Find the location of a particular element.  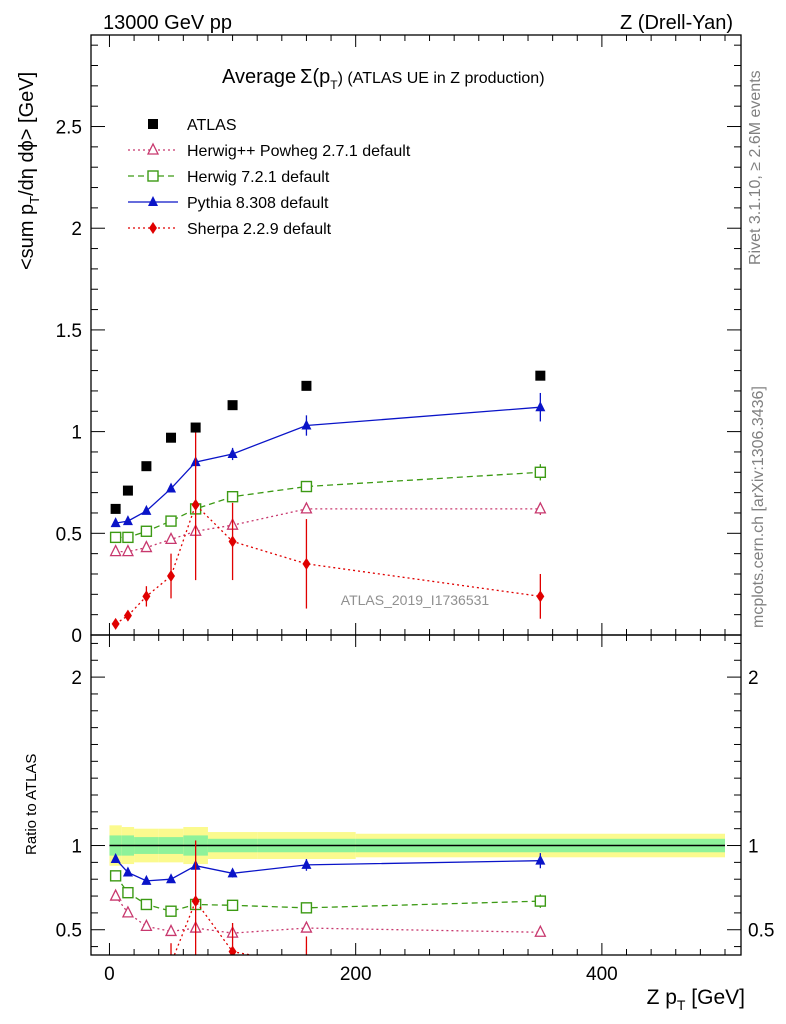

header-right: Z (Drell-Yan) is located at coordinates (676, 23).